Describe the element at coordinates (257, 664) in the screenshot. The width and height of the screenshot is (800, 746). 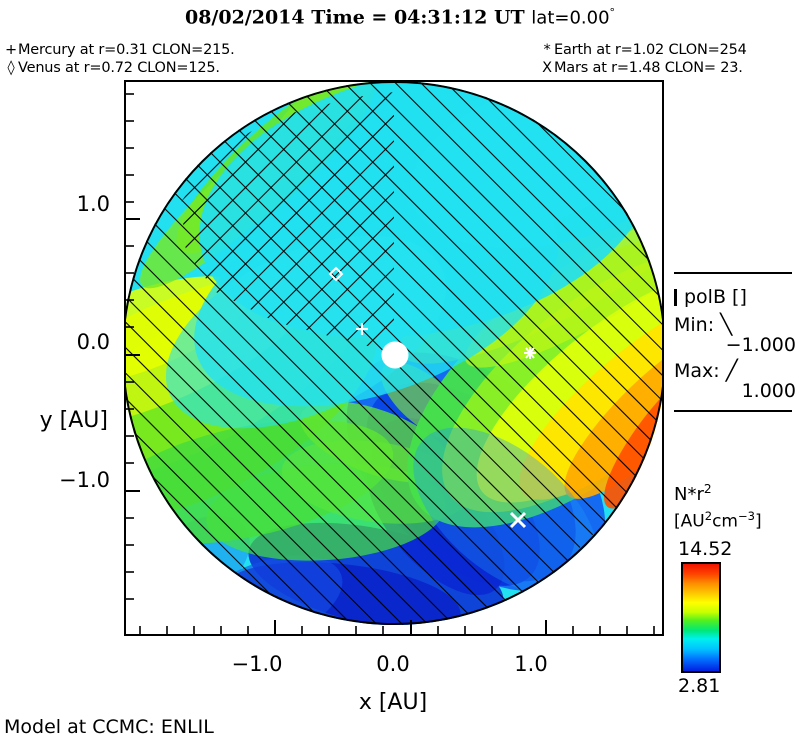
I see `x-tick-label-minus1: −1.0` at that location.